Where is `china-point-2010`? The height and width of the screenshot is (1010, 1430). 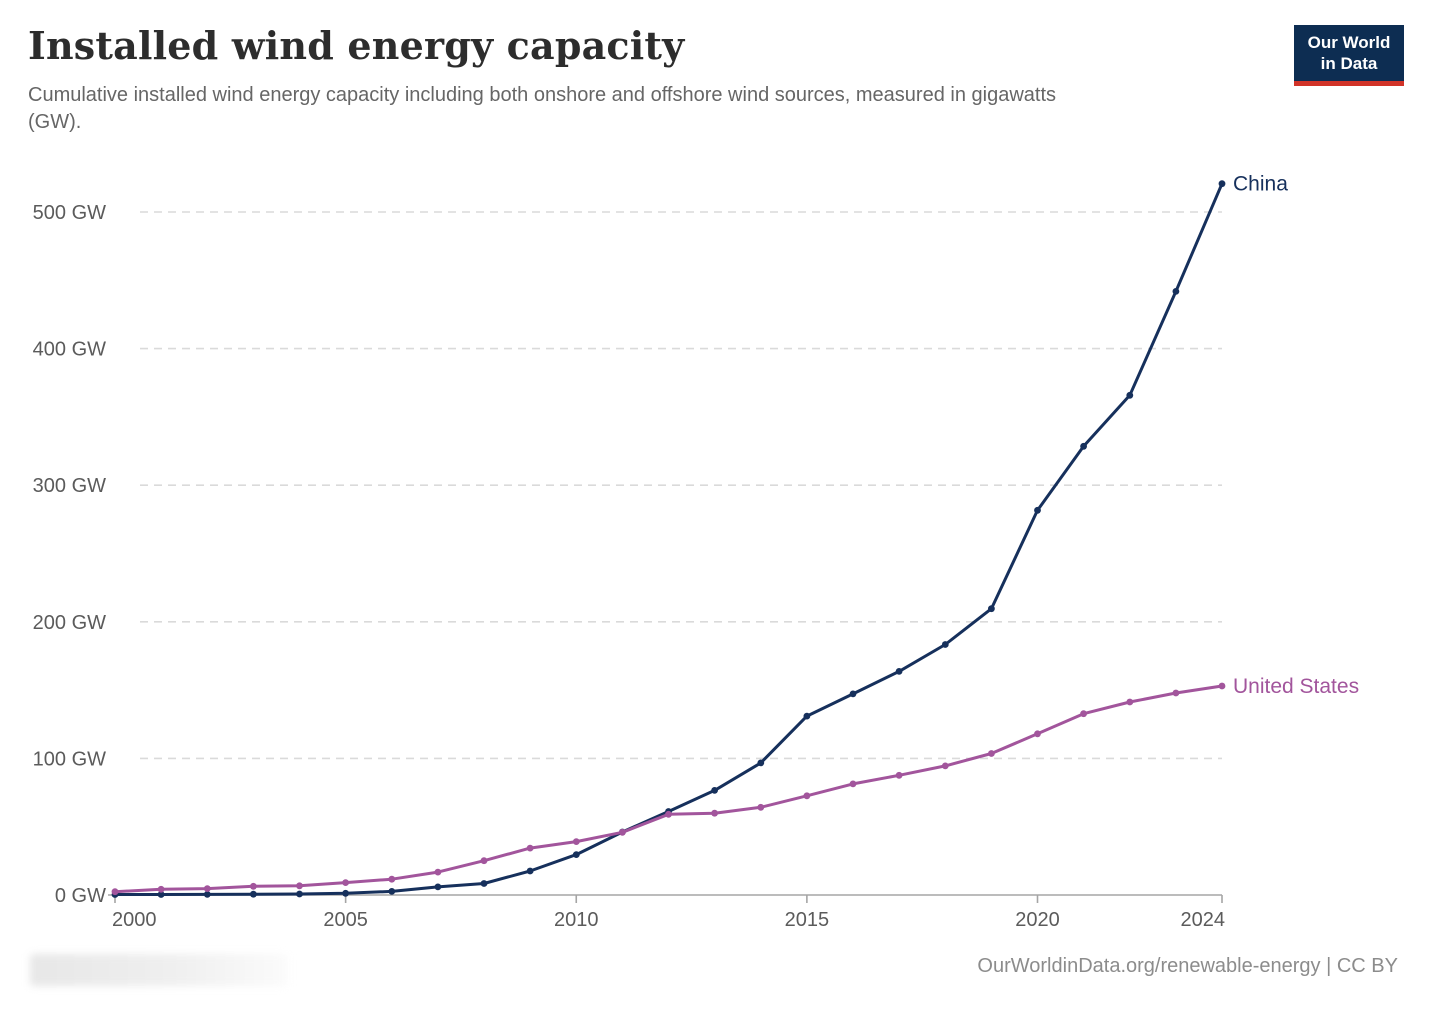 china-point-2010 is located at coordinates (576, 854).